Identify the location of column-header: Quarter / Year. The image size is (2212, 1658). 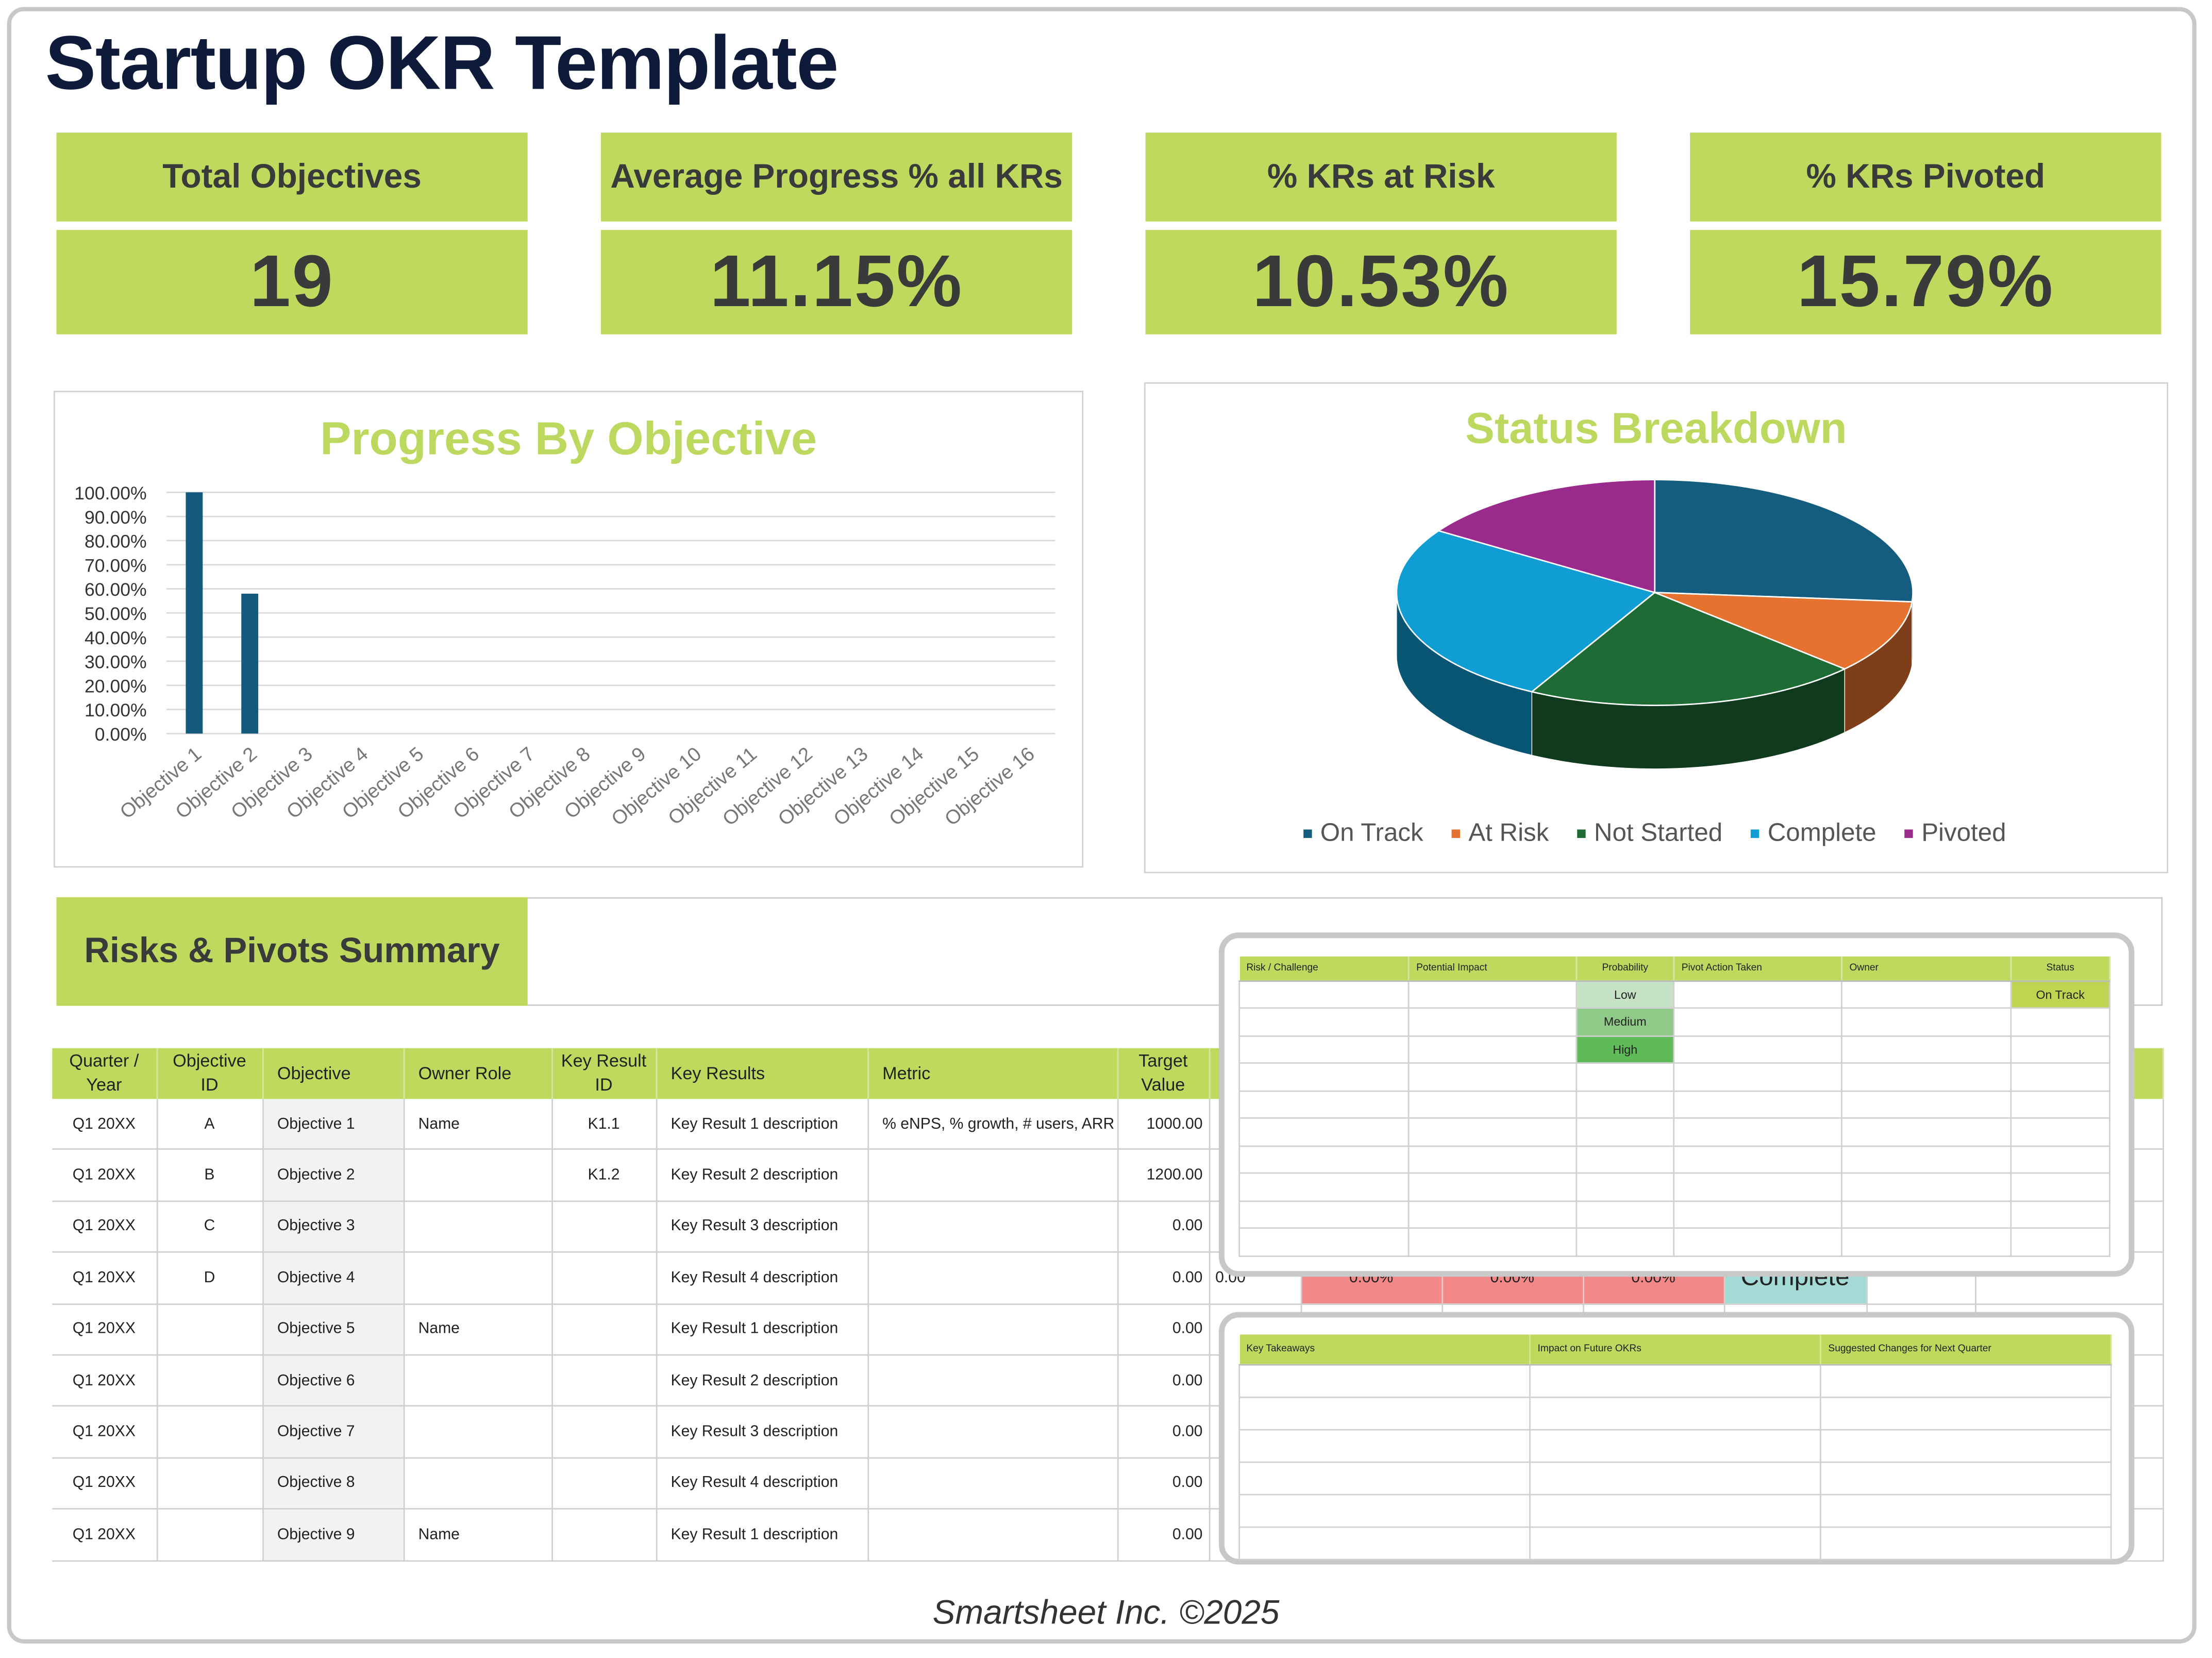
(105, 1073).